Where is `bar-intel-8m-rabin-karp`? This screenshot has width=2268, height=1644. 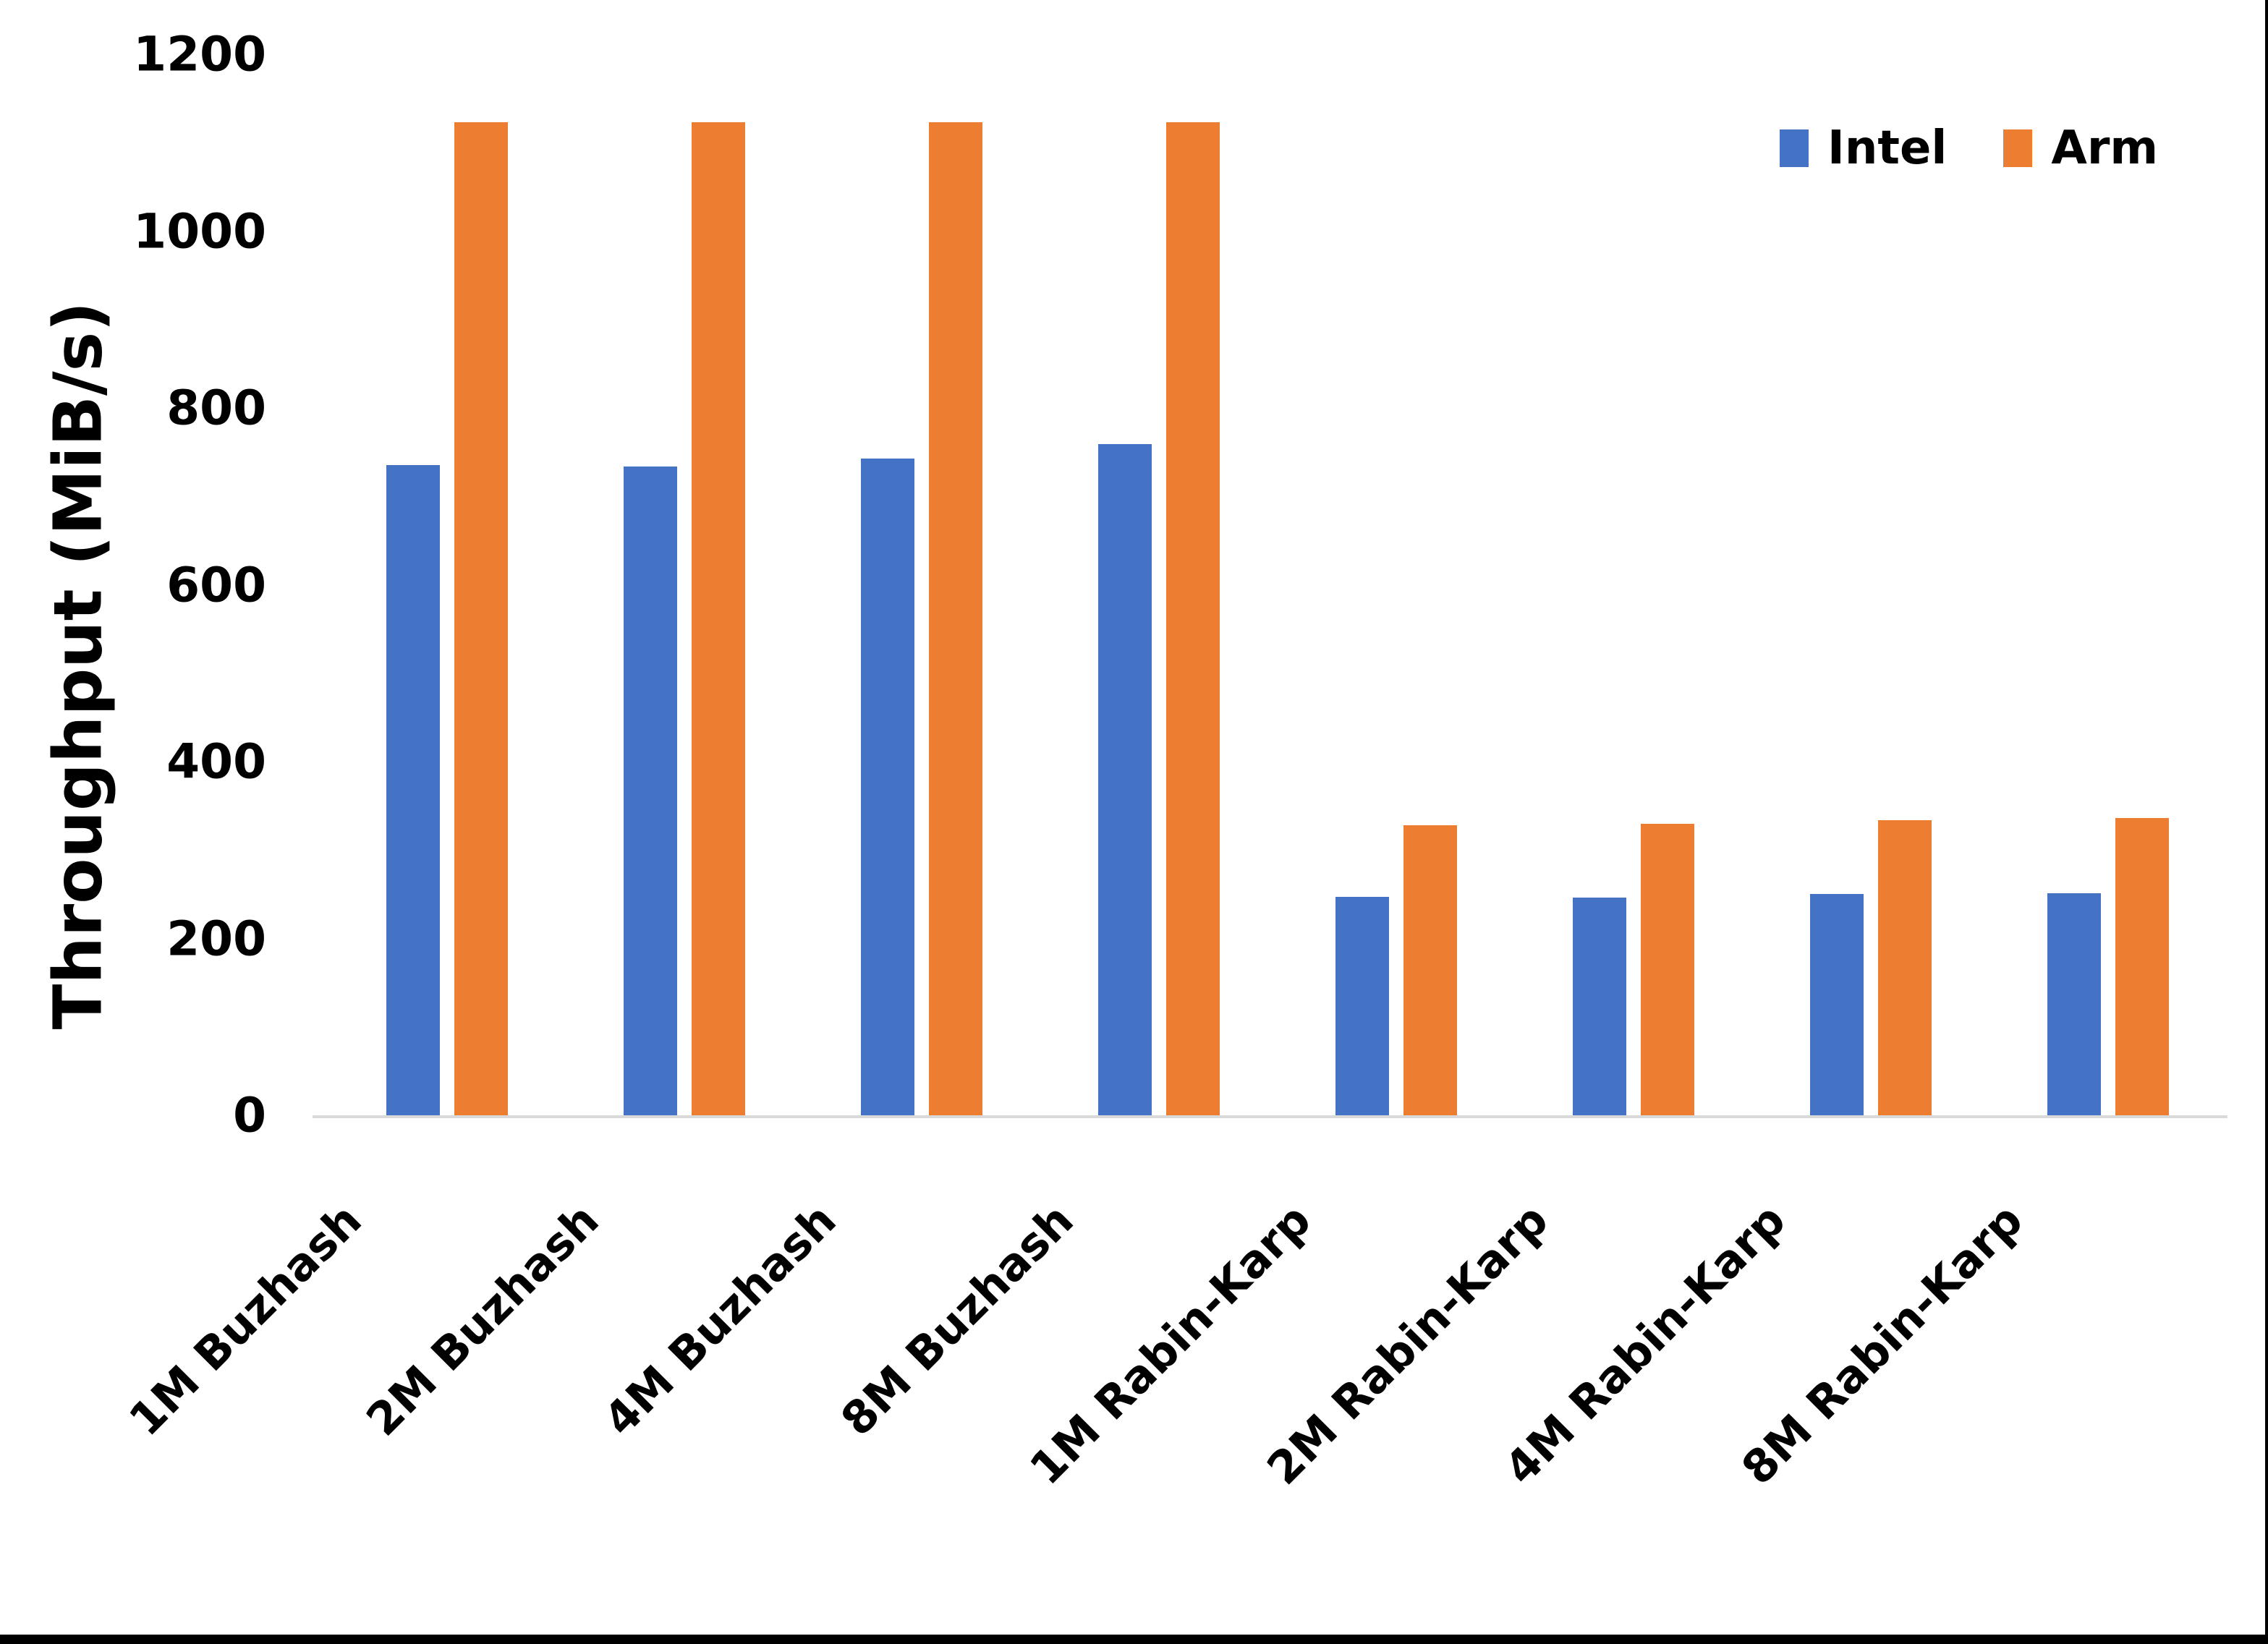
bar-intel-8m-rabin-karp is located at coordinates (2074, 1004).